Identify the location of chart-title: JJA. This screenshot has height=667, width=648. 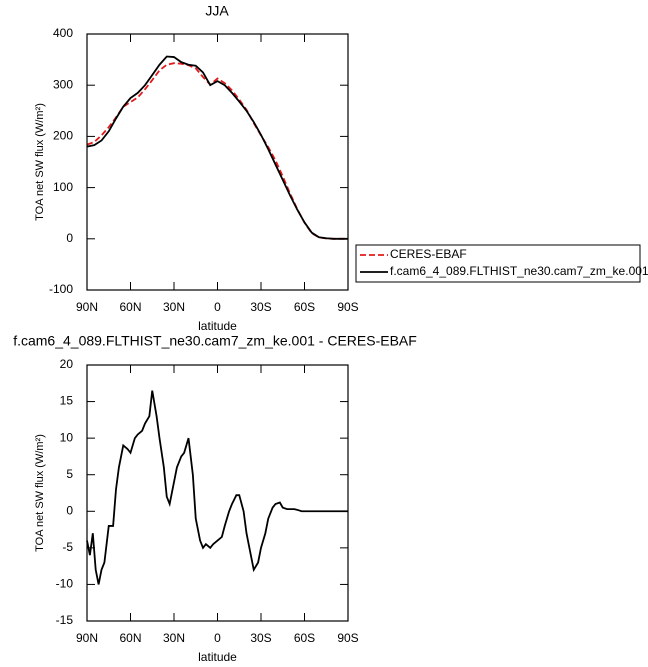
(217, 11).